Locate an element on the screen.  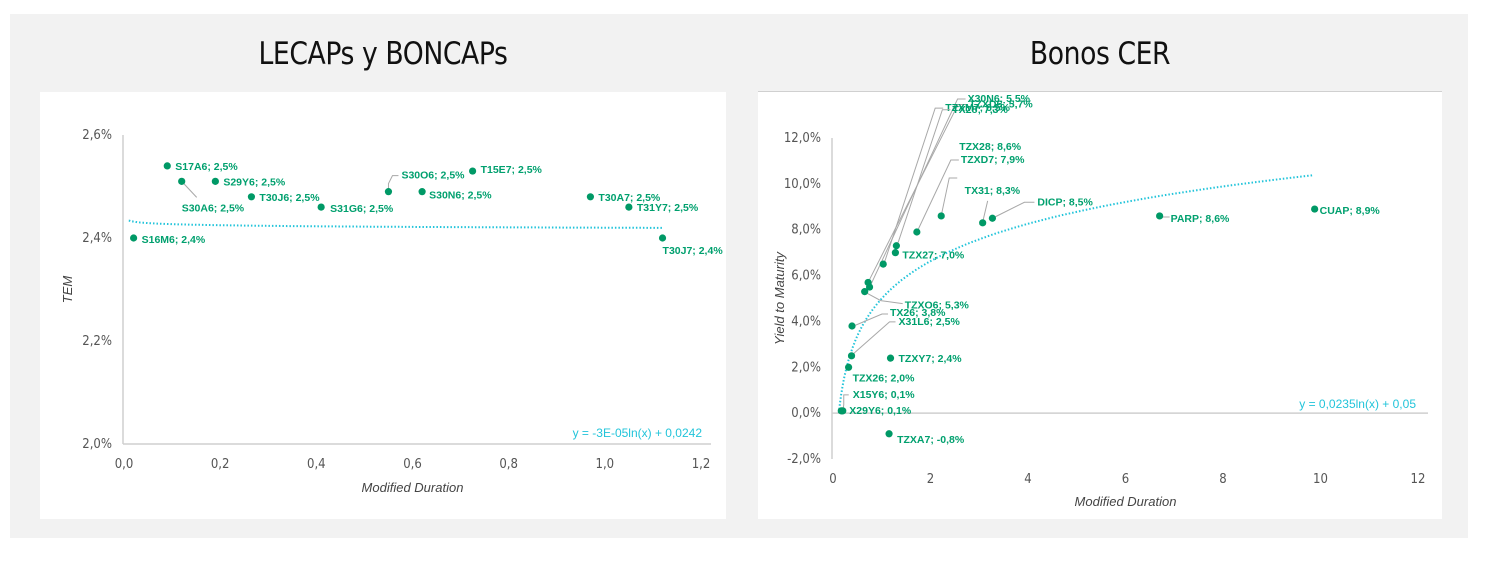
data-label-tzxa7: TZXA7; -0,8% is located at coordinates (931, 440).